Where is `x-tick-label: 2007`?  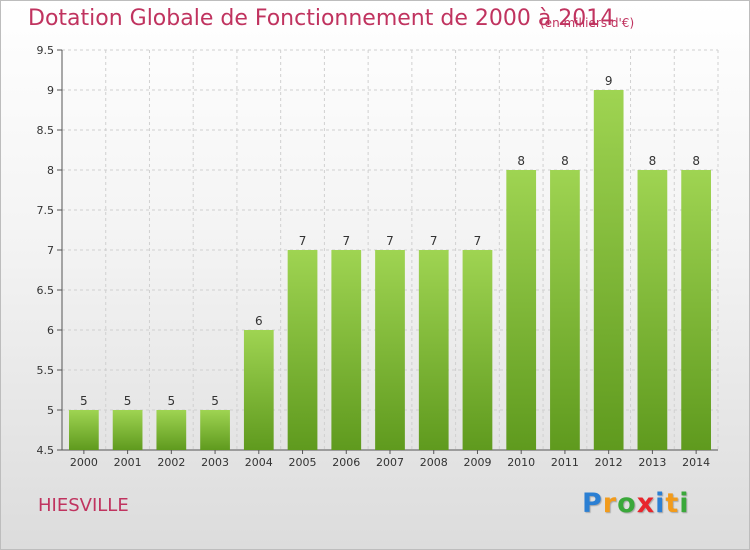
x-tick-label: 2007 is located at coordinates (390, 462).